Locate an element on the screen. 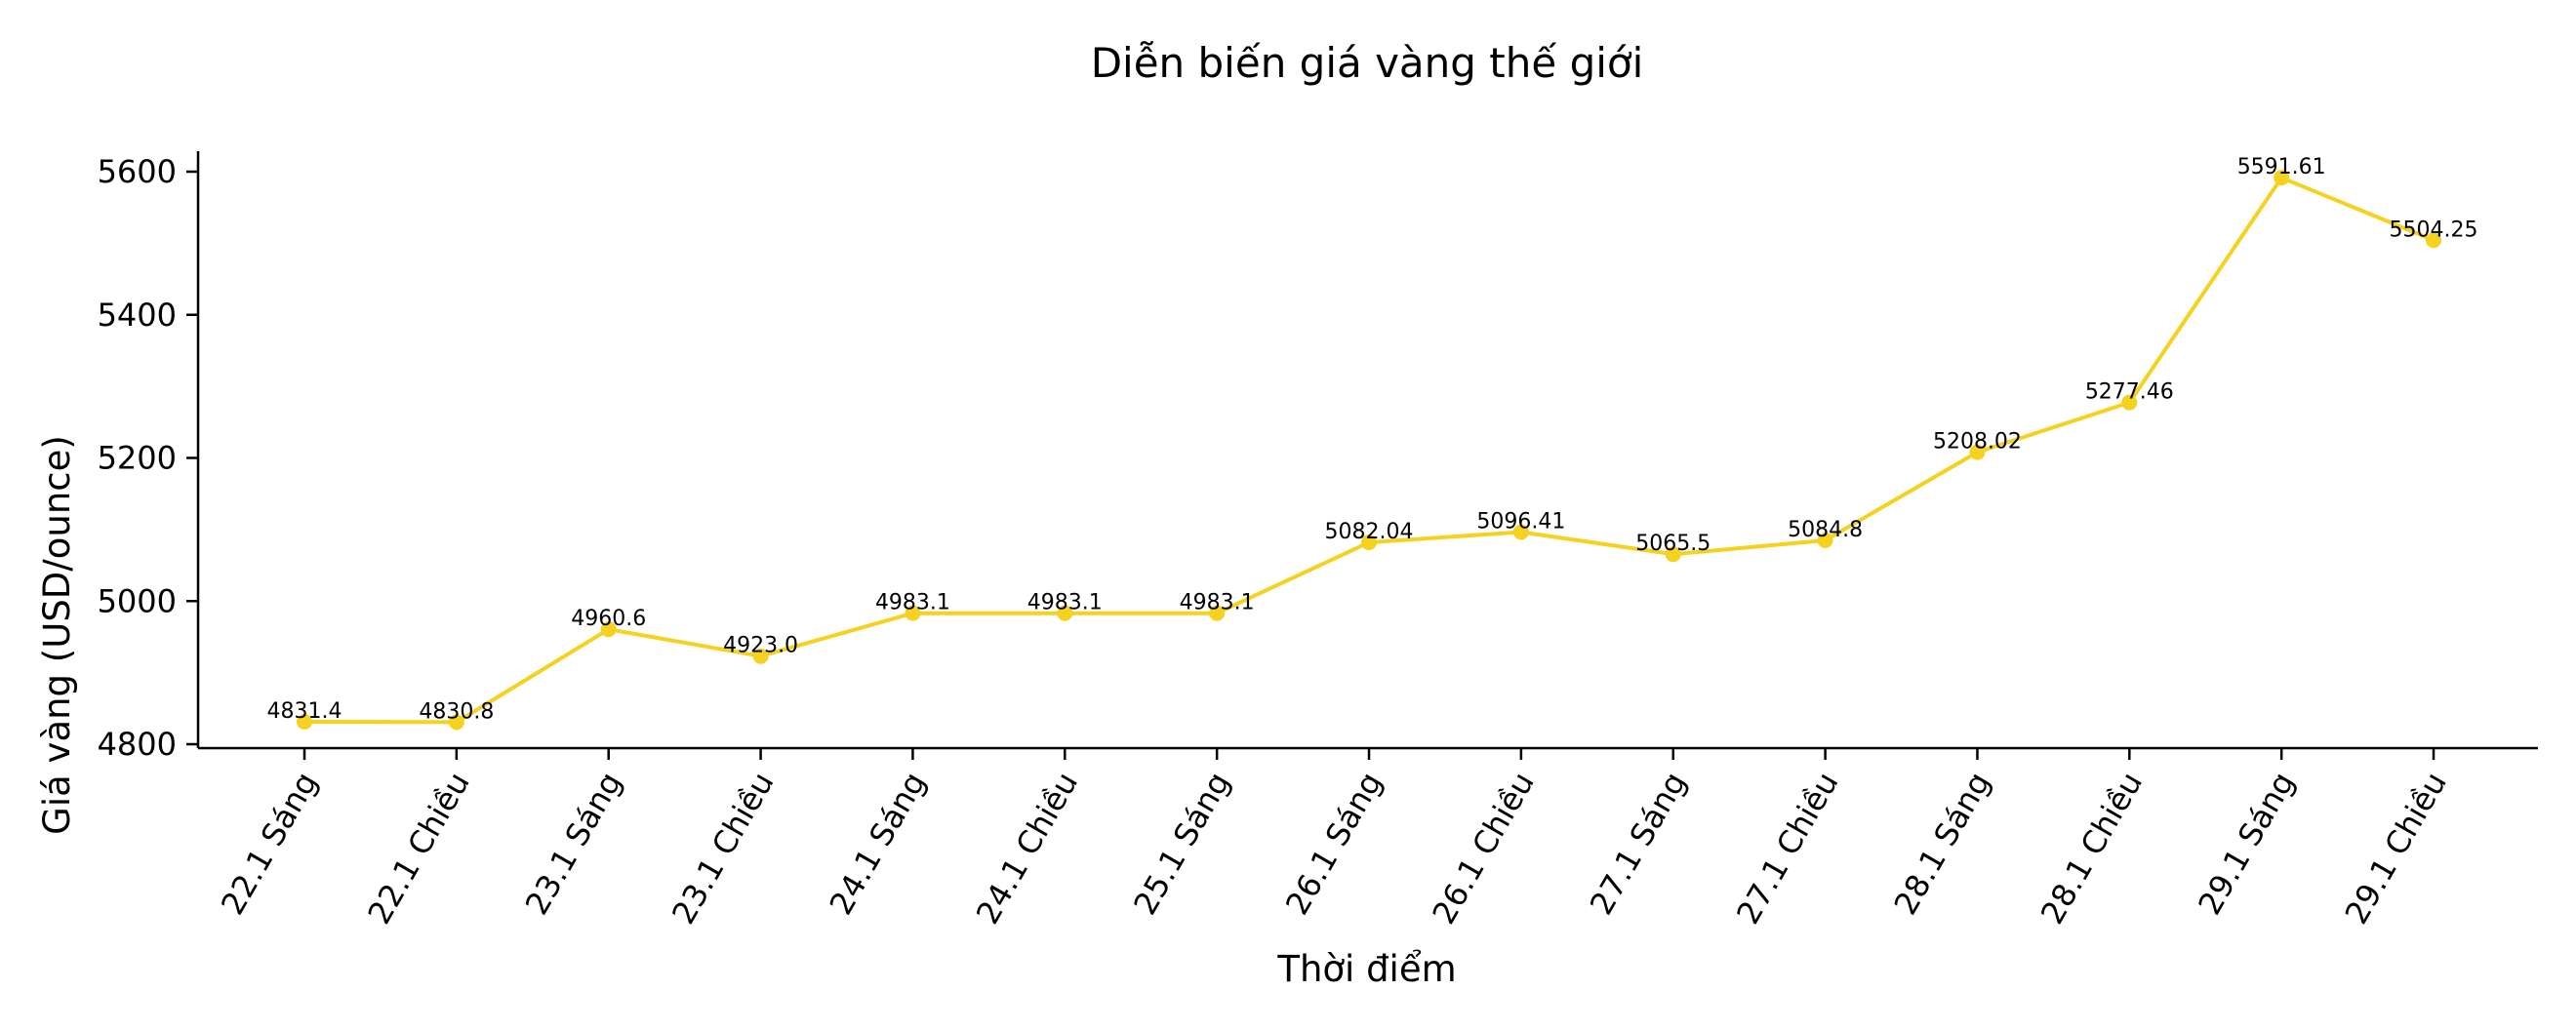  x-tick-label: 25.1 Sáng is located at coordinates (1181, 843).